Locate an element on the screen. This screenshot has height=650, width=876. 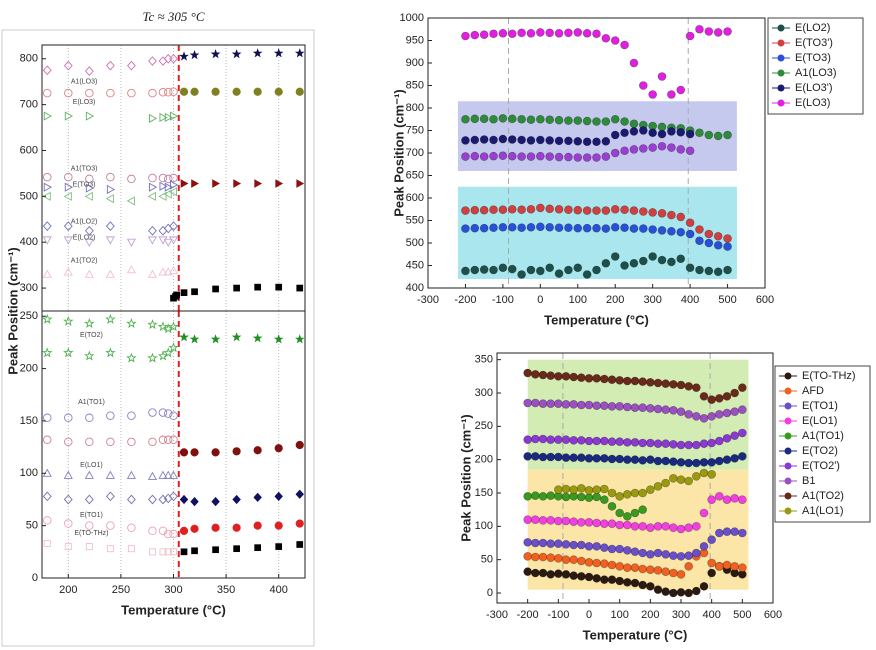
y-tick-label: 400 is located at coordinates (29, 242).